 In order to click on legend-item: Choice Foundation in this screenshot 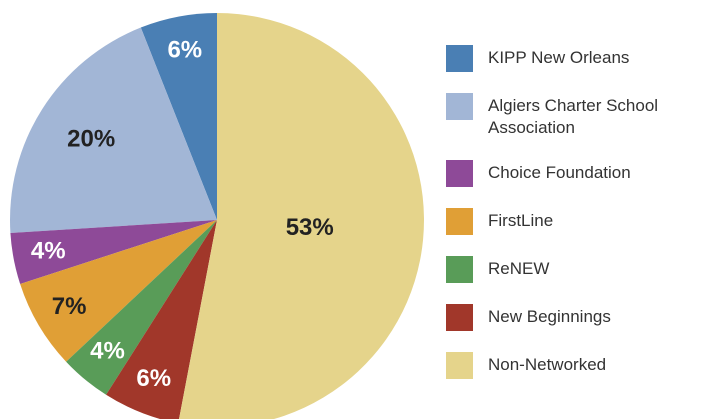, I will do `click(577, 173)`.